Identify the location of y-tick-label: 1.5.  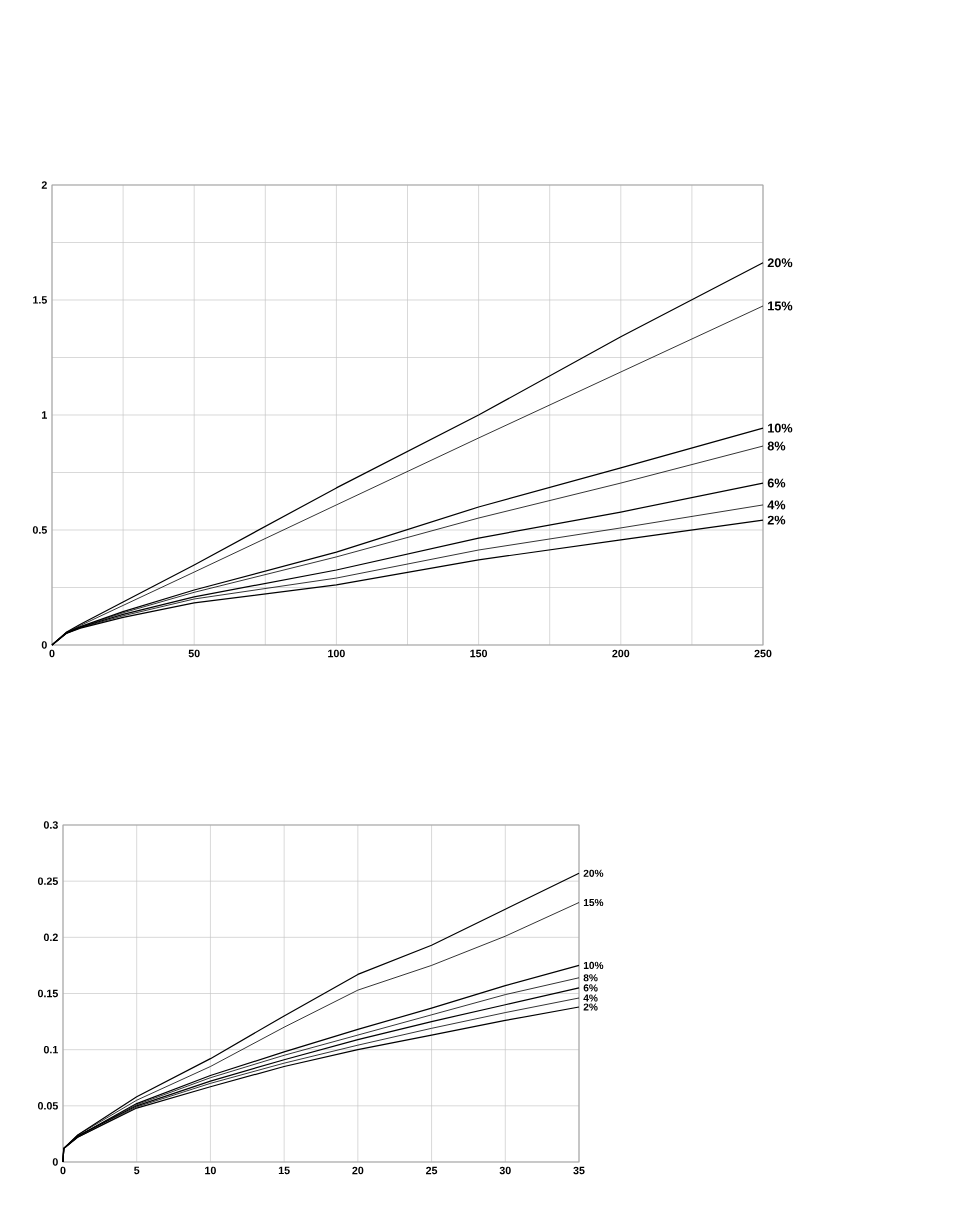
(40, 300).